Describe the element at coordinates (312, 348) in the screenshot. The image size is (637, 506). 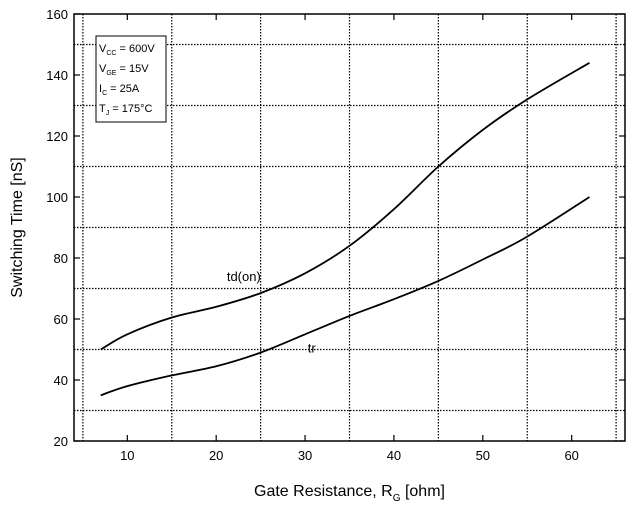
I see `series-label-tr: tr` at that location.